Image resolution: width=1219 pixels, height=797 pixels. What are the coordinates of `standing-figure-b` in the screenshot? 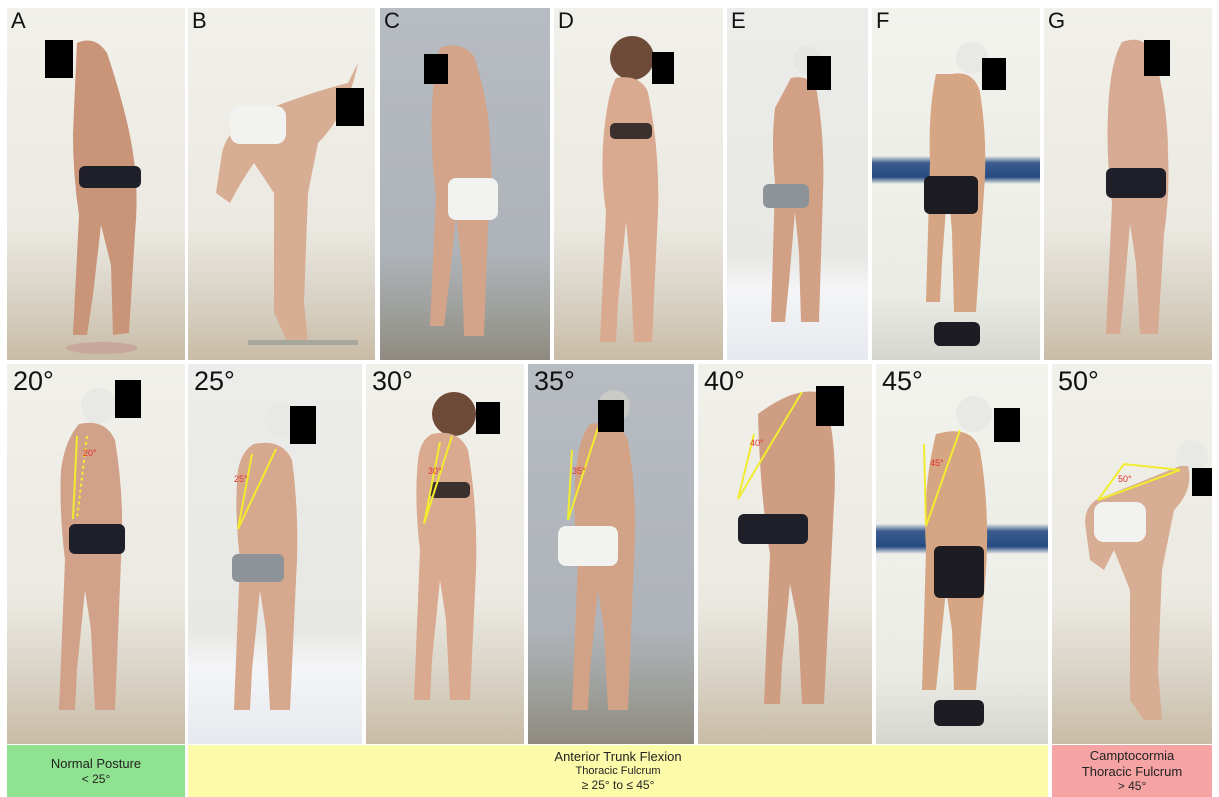 It's located at (287, 204).